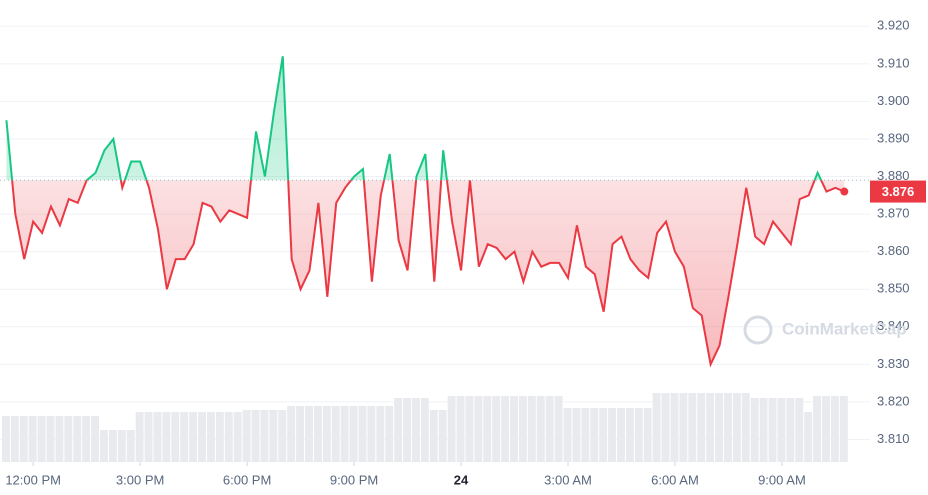 This screenshot has height=495, width=928. What do you see at coordinates (247, 479) in the screenshot?
I see `x-tick-label: 6:00 PM` at bounding box center [247, 479].